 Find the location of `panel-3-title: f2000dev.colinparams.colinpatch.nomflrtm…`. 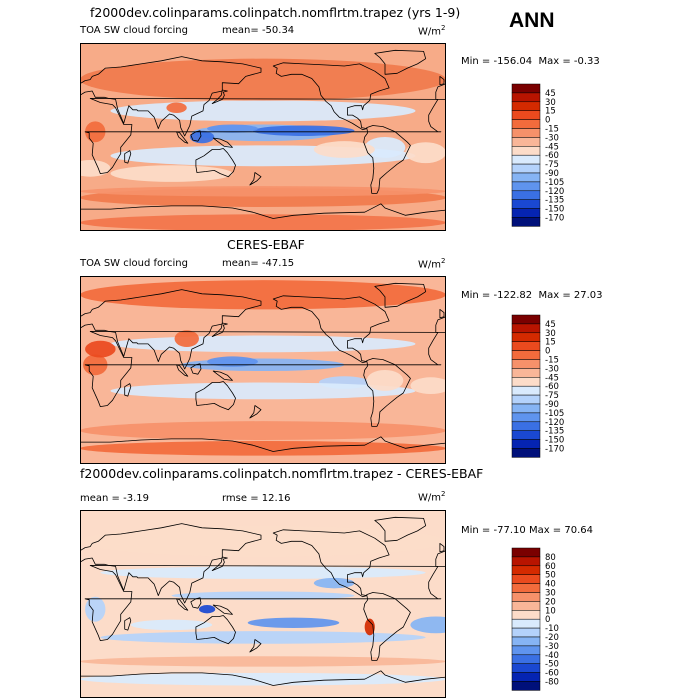

panel-3-title: f2000dev.colinparams.colinpatch.nomflrtm… is located at coordinates (282, 473).